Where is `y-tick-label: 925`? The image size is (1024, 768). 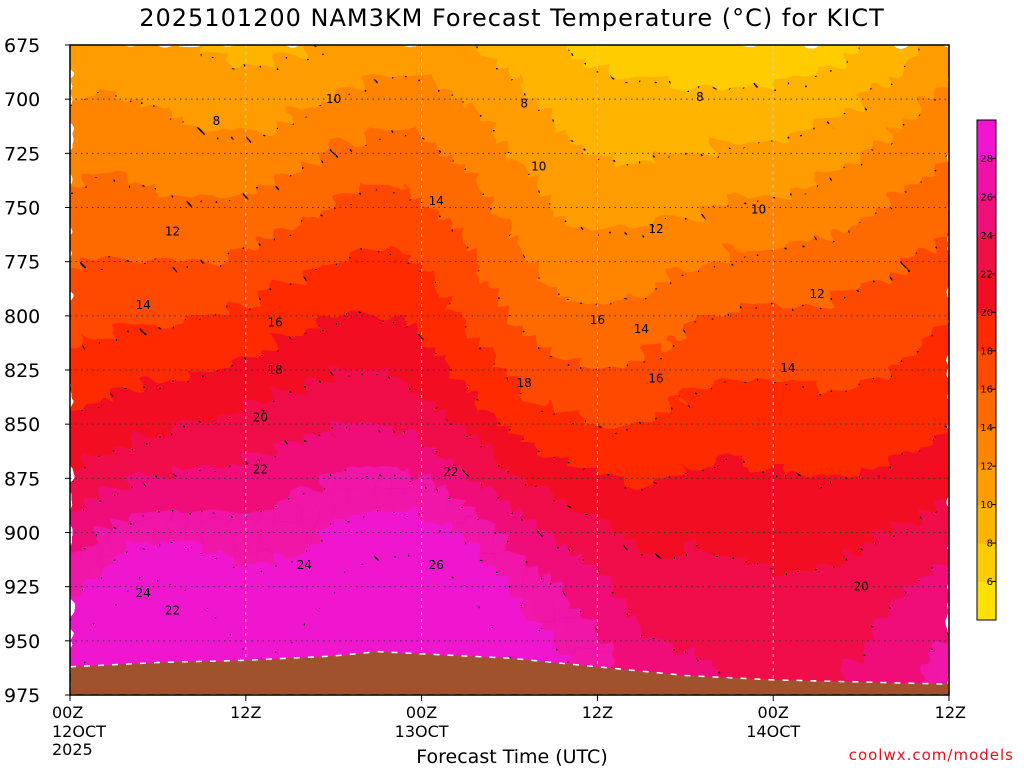 y-tick-label: 925 is located at coordinates (22, 588).